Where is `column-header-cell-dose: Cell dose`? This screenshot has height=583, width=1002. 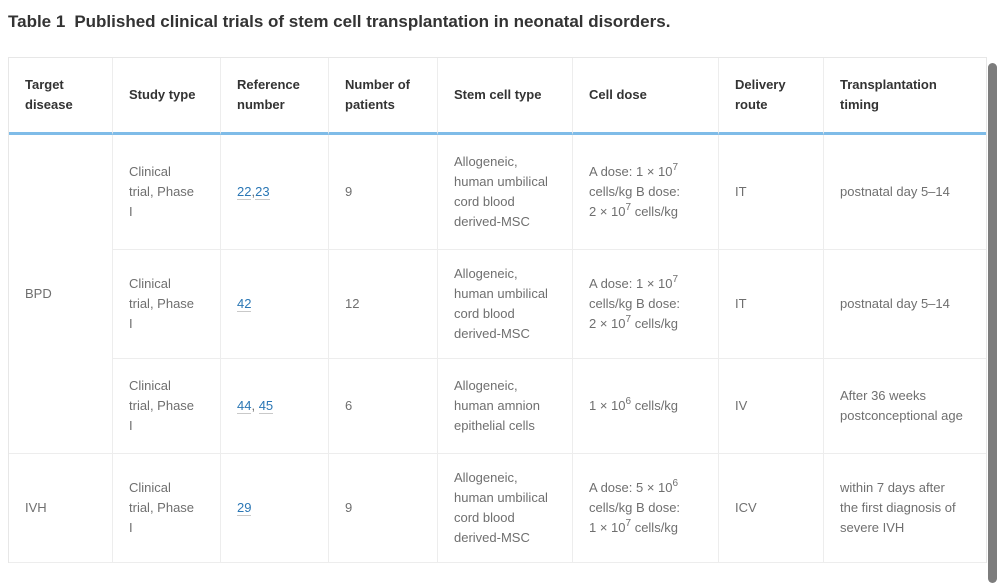
column-header-cell-dose: Cell dose is located at coordinates (646, 96).